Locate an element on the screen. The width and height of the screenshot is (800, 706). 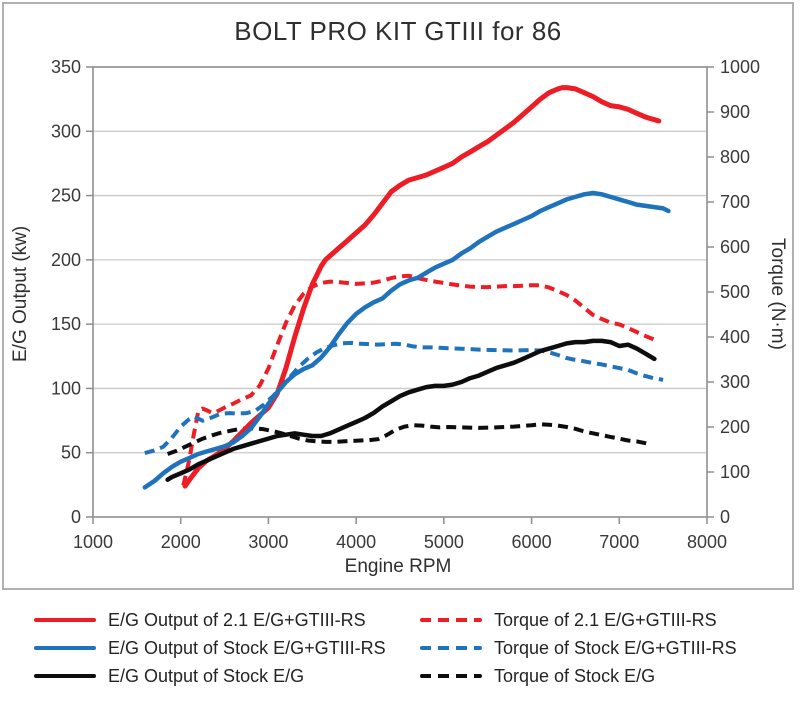
y-right-tick-label: 600 is located at coordinates (735, 247).